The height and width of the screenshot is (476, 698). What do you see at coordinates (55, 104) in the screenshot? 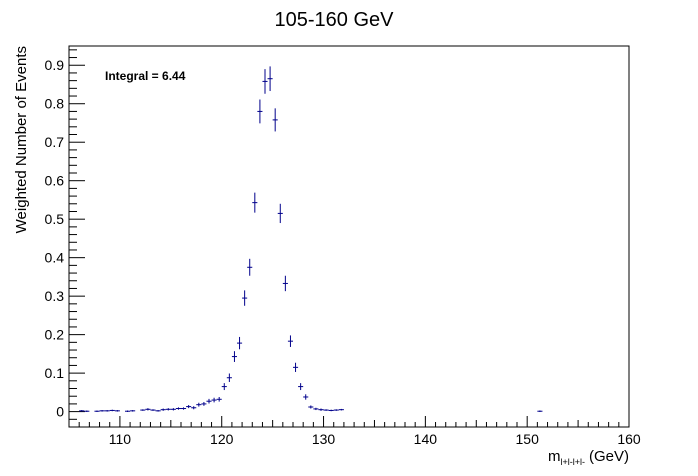
I see `y-tick-label: 0.8` at bounding box center [55, 104].